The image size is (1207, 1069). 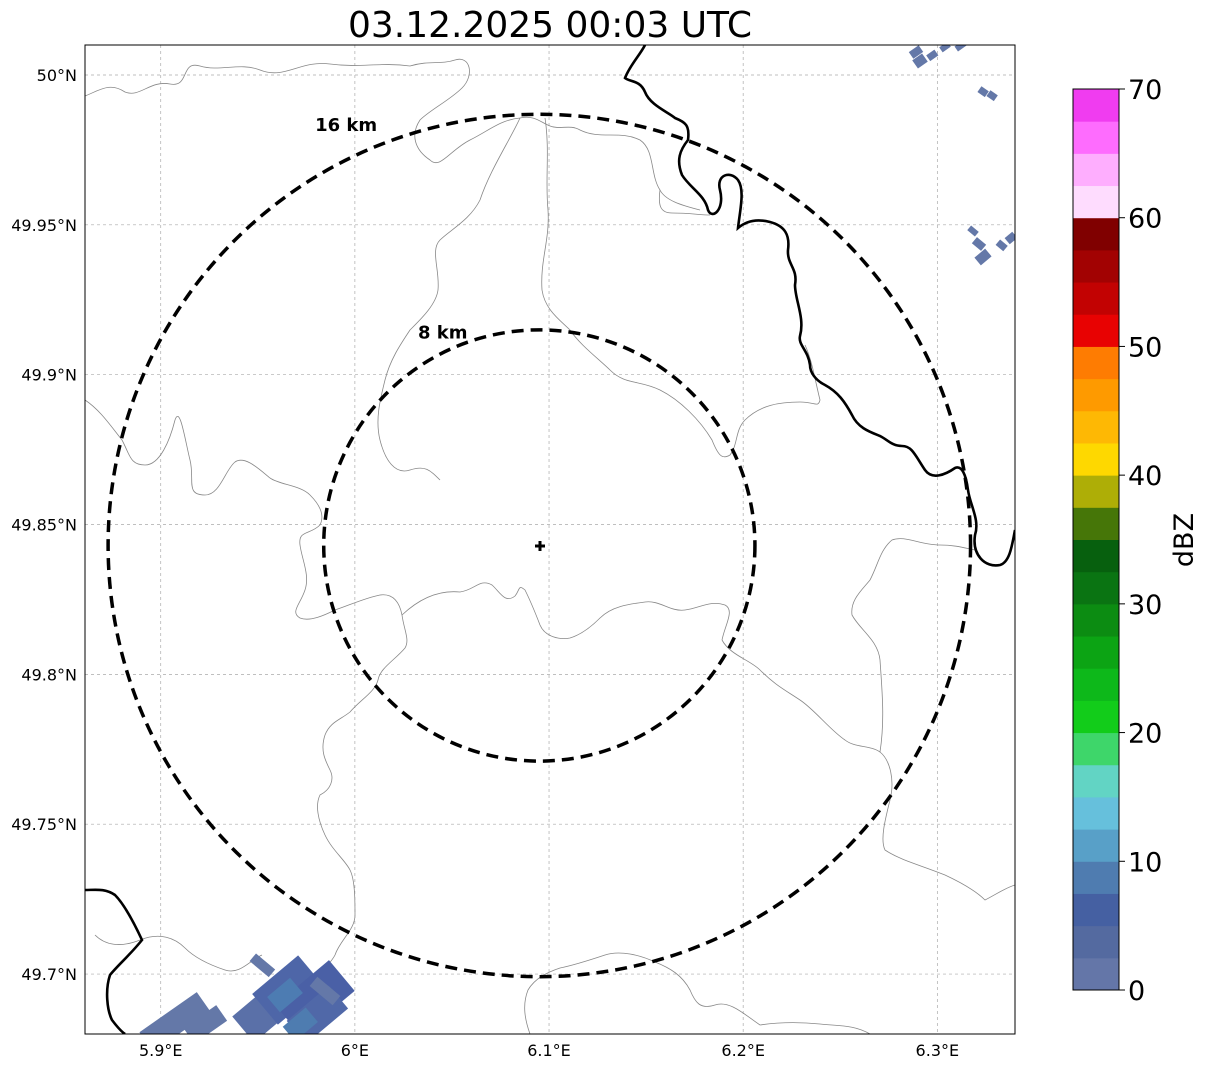 What do you see at coordinates (44, 824) in the screenshot?
I see `y-tick-label: 49.75°N` at bounding box center [44, 824].